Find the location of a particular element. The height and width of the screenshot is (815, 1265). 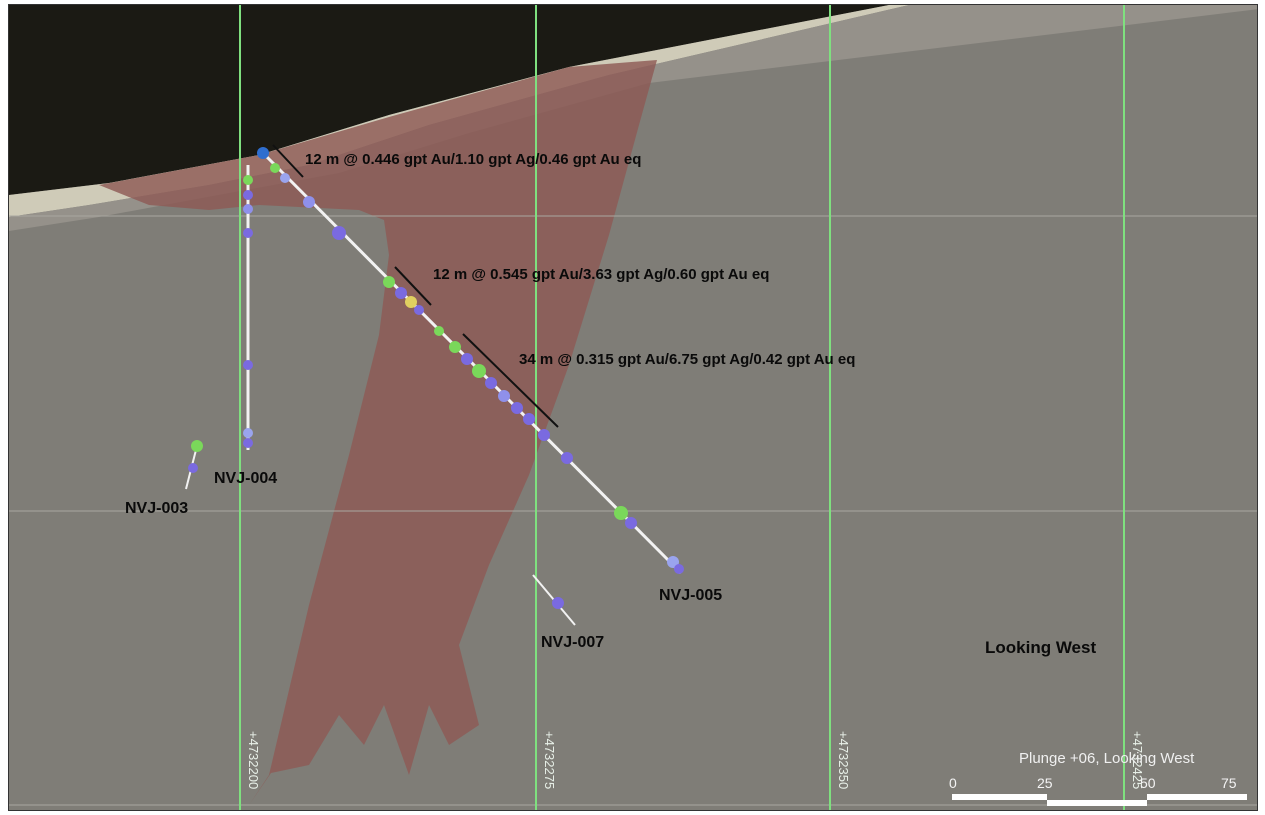

northing-label: +4732275 is located at coordinates (549, 760).